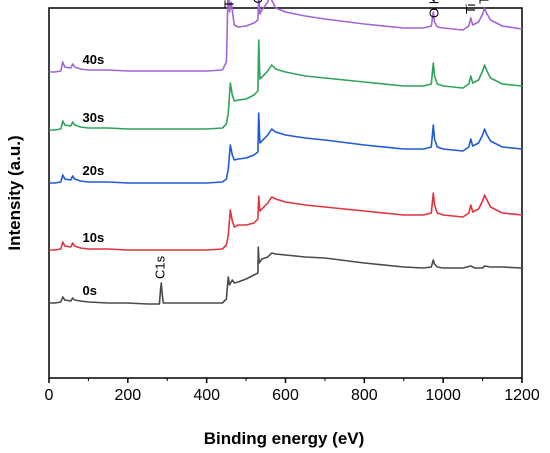  I want to click on peak-label: Ti LMM, so click(470, 7).